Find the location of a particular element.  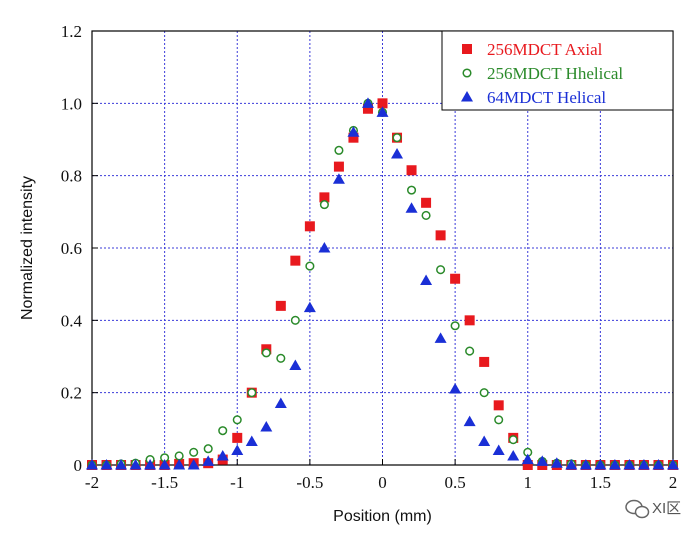

x-tick-label: 0 is located at coordinates (382, 482).